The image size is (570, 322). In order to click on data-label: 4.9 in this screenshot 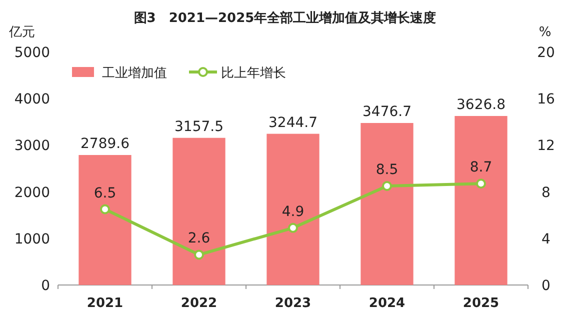, I will do `click(293, 212)`.